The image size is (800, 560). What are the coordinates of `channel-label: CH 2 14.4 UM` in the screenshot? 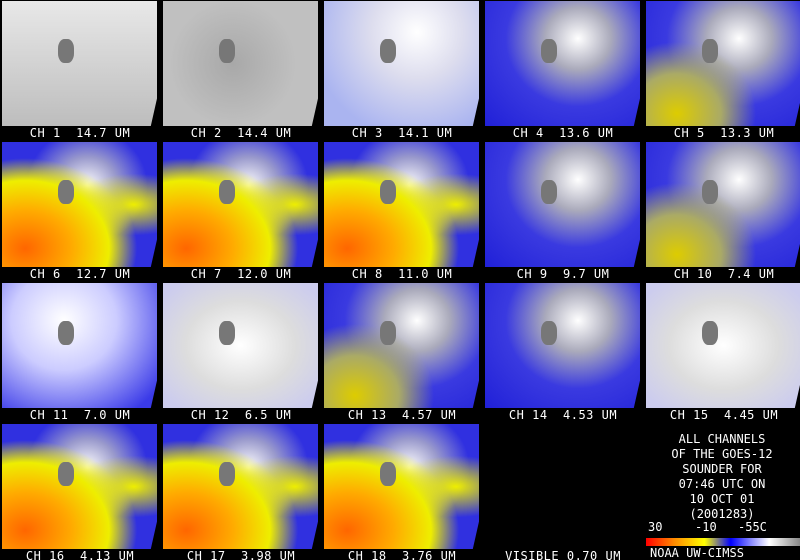 It's located at (241, 133).